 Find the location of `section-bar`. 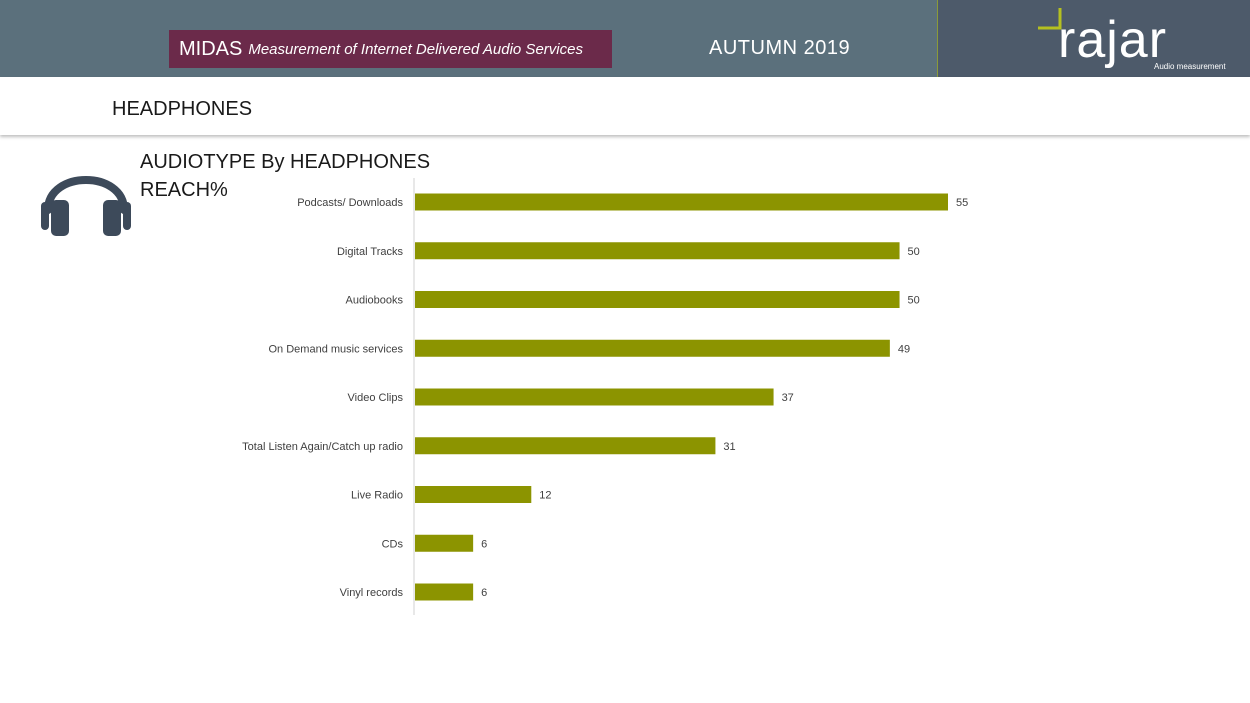

section-bar is located at coordinates (625, 106).